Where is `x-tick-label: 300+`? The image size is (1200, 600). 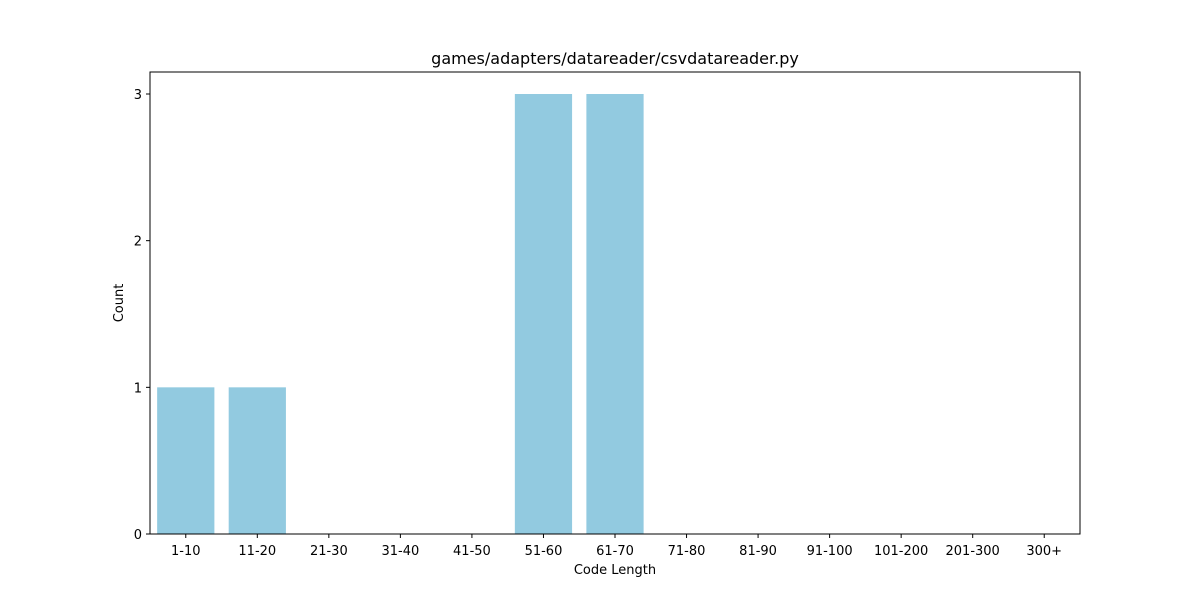 x-tick-label: 300+ is located at coordinates (1044, 551).